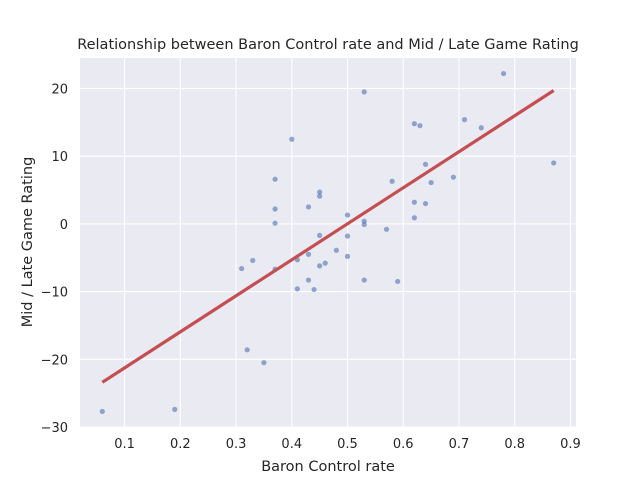  Describe the element at coordinates (54, 293) in the screenshot. I see `y-tick-label: −10` at that location.